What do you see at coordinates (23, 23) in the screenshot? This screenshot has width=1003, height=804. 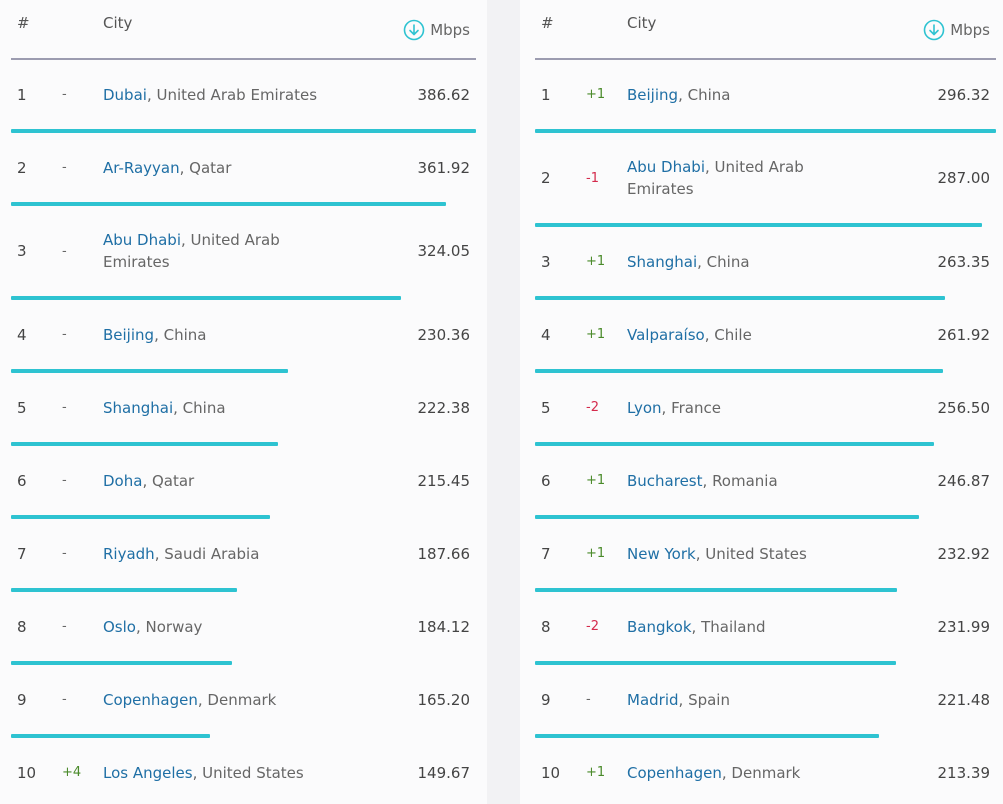 I see `rank-column-header: #` at bounding box center [23, 23].